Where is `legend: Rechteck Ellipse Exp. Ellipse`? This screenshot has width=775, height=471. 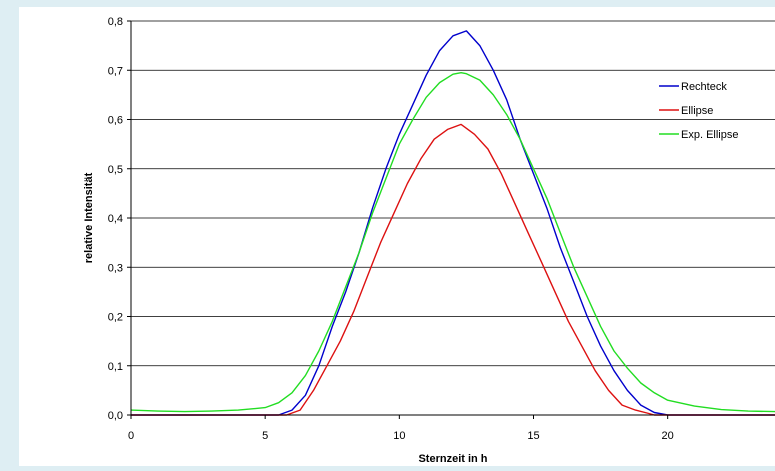 legend: Rechteck Ellipse Exp. Ellipse is located at coordinates (698, 111).